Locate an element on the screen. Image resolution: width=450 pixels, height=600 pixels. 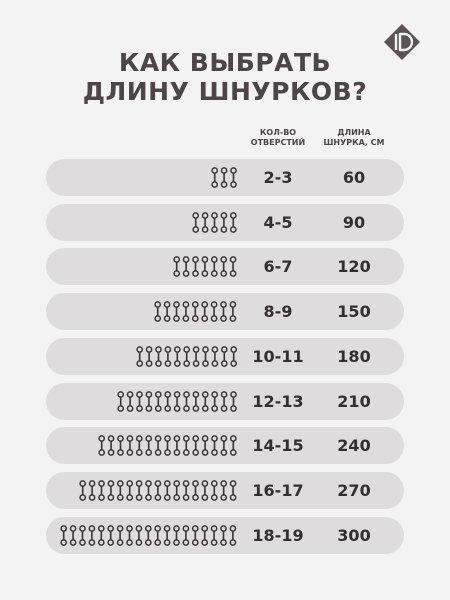
holes-count: 2-3 is located at coordinates (278, 177).